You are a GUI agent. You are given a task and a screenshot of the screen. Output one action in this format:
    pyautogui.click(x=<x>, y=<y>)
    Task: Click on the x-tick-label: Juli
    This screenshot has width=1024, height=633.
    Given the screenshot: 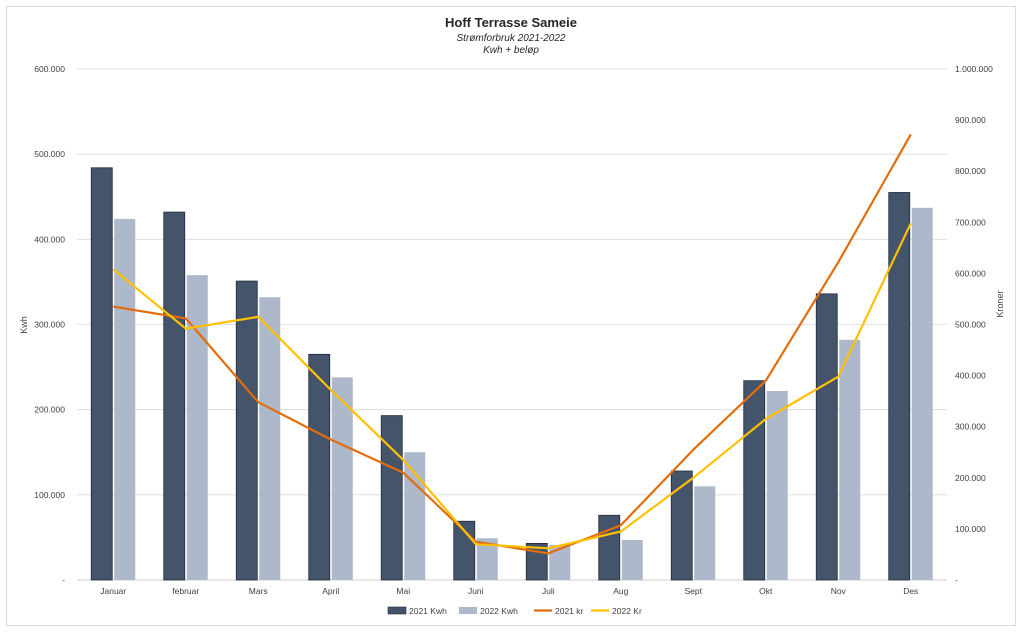 What is the action you would take?
    pyautogui.click(x=548, y=591)
    